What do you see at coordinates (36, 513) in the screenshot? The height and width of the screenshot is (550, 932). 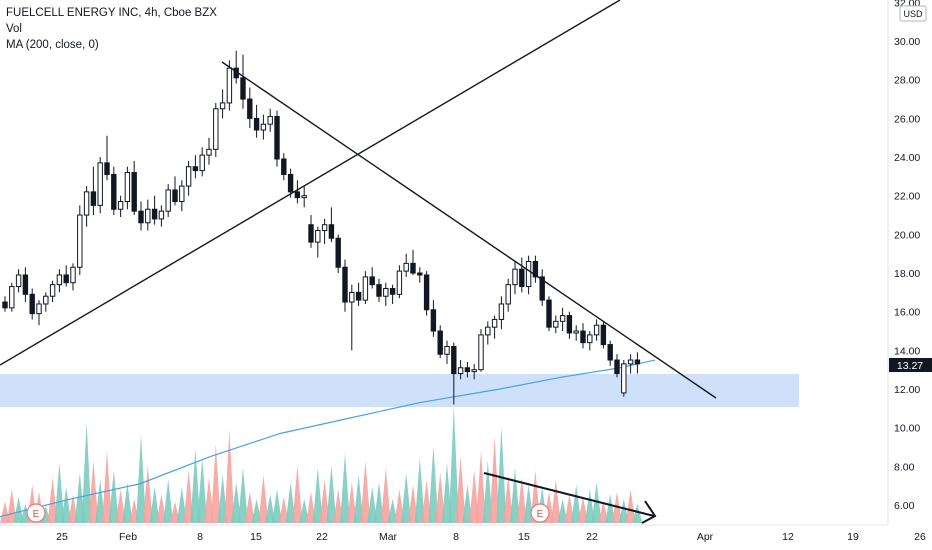 I see `earnings-marker-1: E` at bounding box center [36, 513].